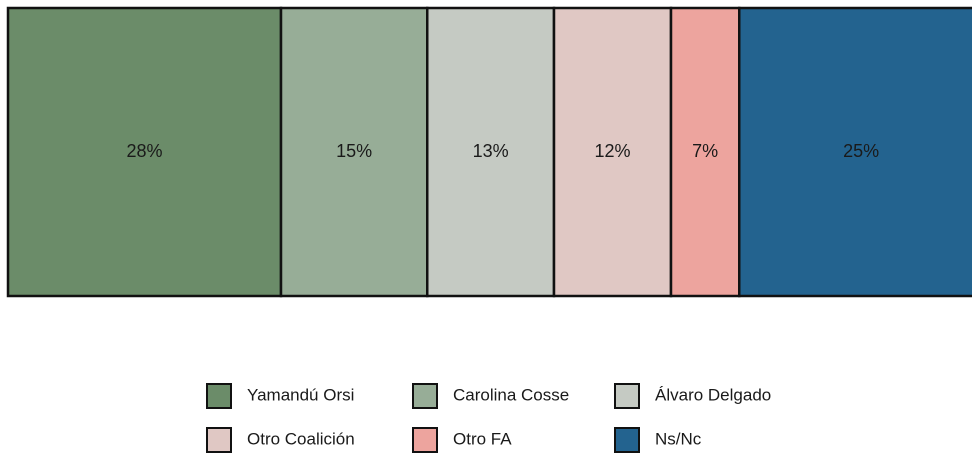  What do you see at coordinates (300, 394) in the screenshot?
I see `legend-label: Yamandú Orsi` at bounding box center [300, 394].